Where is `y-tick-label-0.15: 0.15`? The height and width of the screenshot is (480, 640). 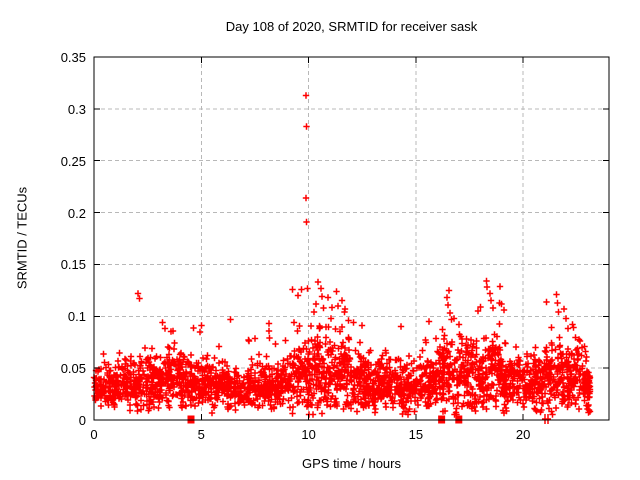 y-tick-label-0.15: 0.15 is located at coordinates (73, 265).